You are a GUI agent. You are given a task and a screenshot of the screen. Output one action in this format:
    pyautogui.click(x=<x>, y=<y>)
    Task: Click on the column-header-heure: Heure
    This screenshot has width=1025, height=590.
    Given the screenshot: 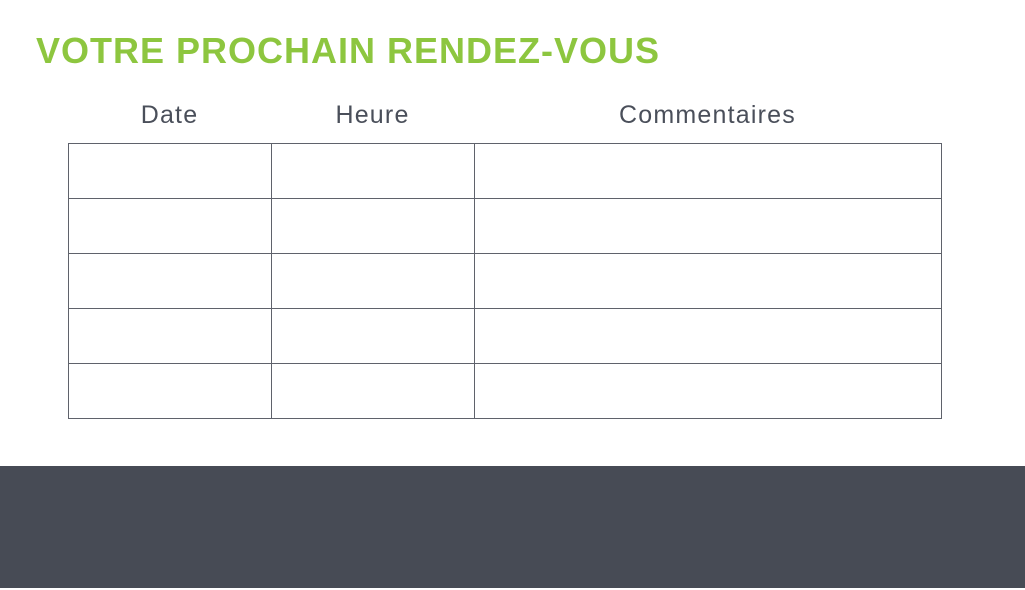 What is the action you would take?
    pyautogui.click(x=372, y=115)
    